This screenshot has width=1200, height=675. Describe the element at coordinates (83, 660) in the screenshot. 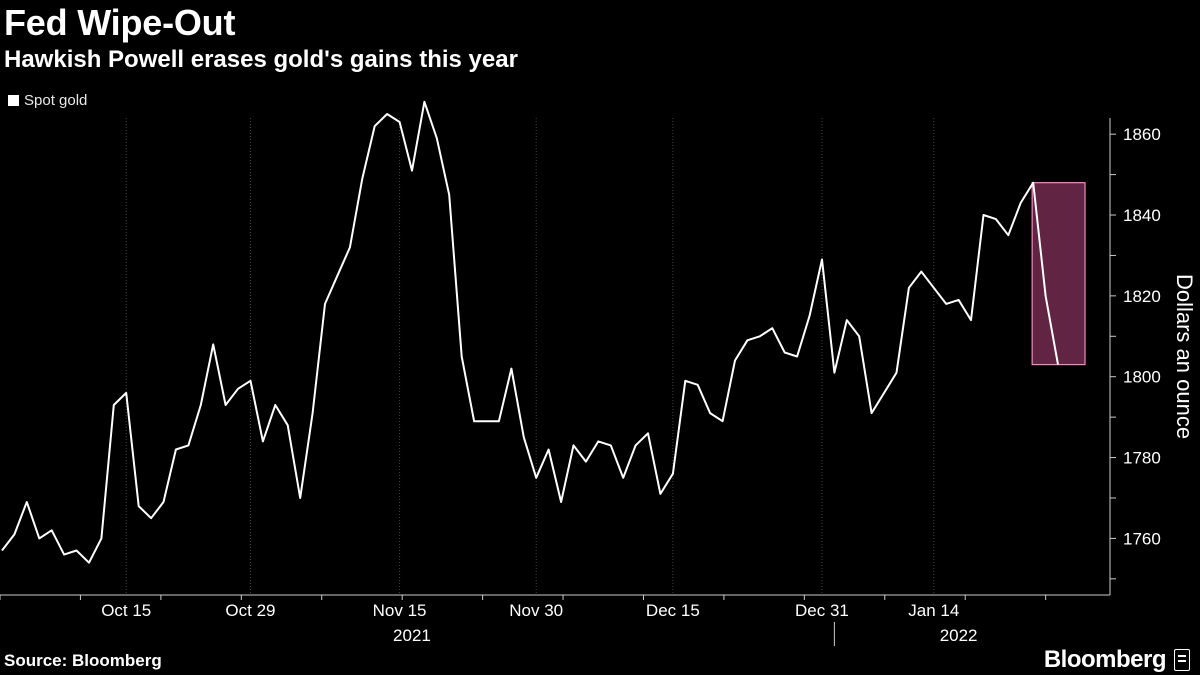

I see `source-note: Source: Bloomberg` at that location.